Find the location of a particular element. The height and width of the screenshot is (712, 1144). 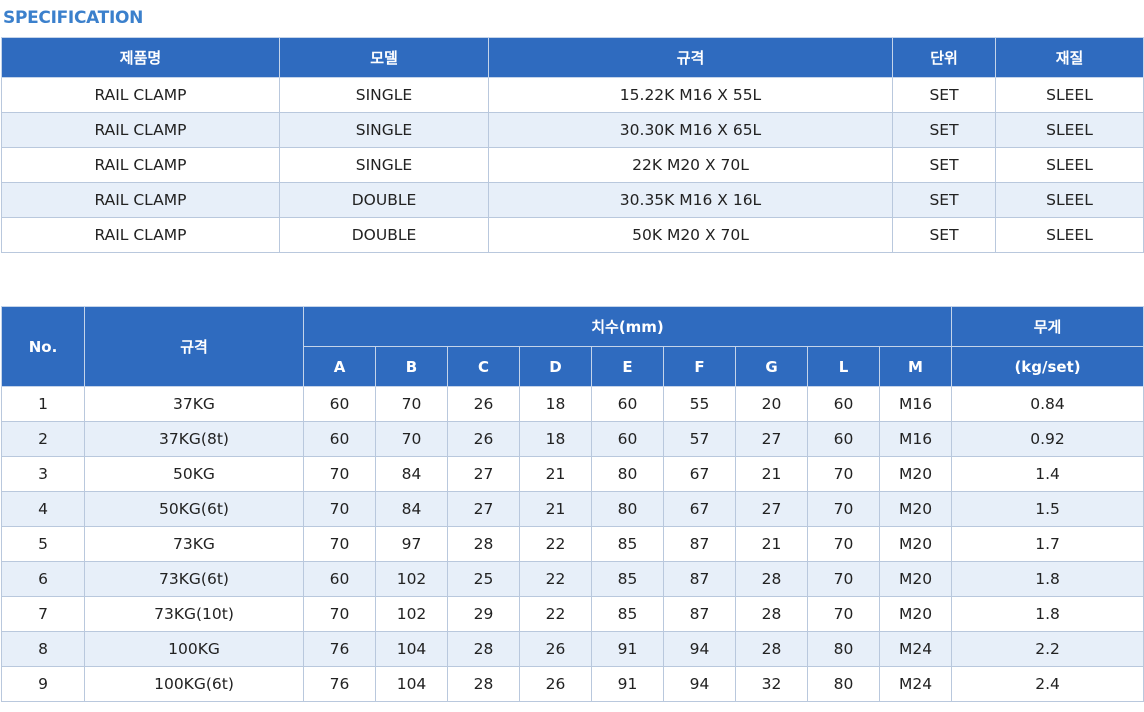

header-model: 모델 is located at coordinates (384, 57).